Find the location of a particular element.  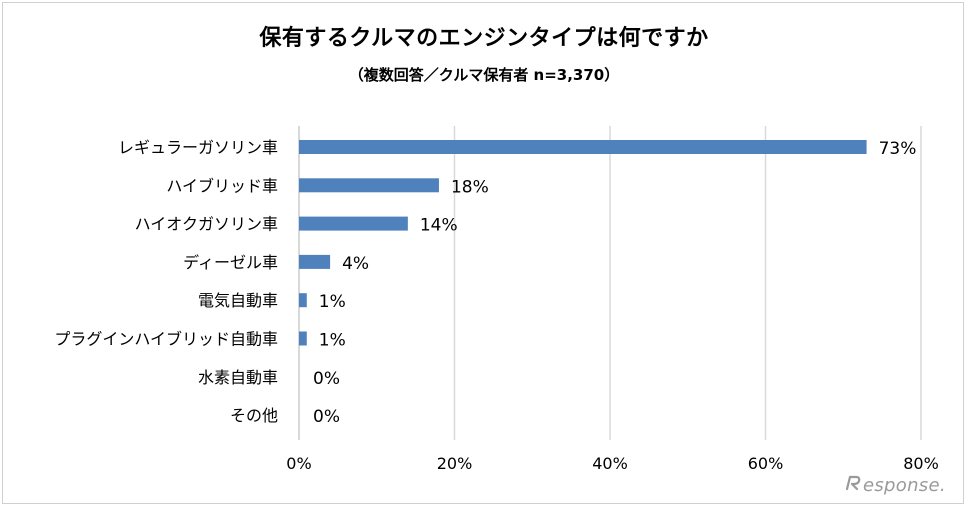

x-tick-label: 80% is located at coordinates (921, 463).